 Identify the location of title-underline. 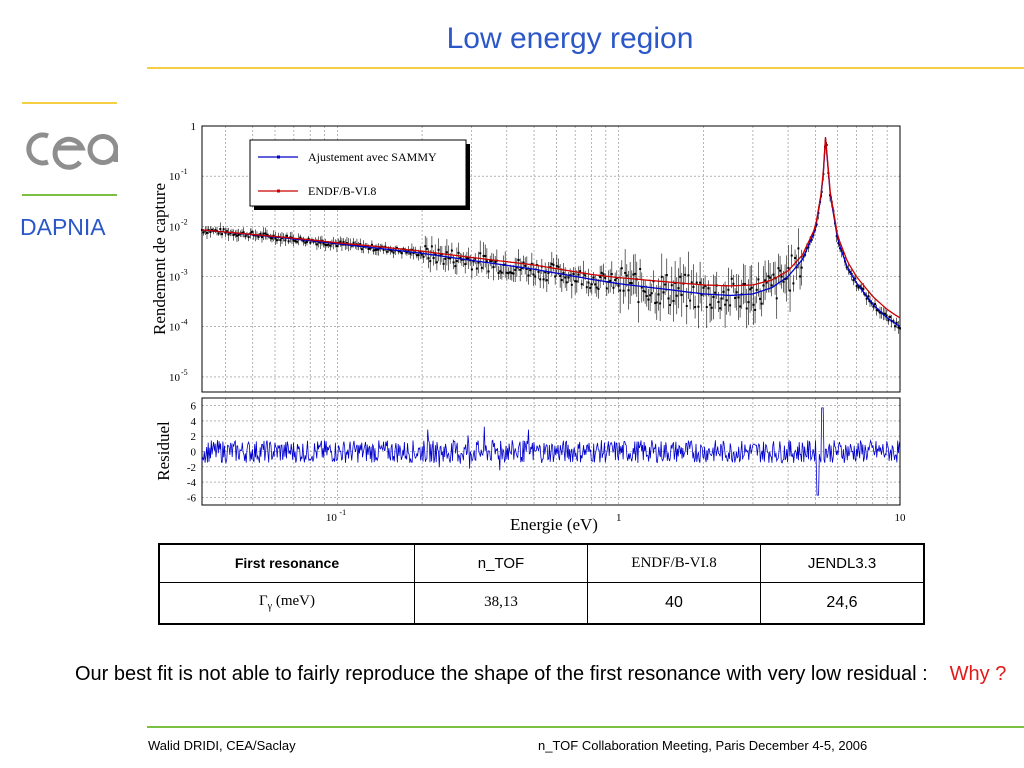
(585, 68).